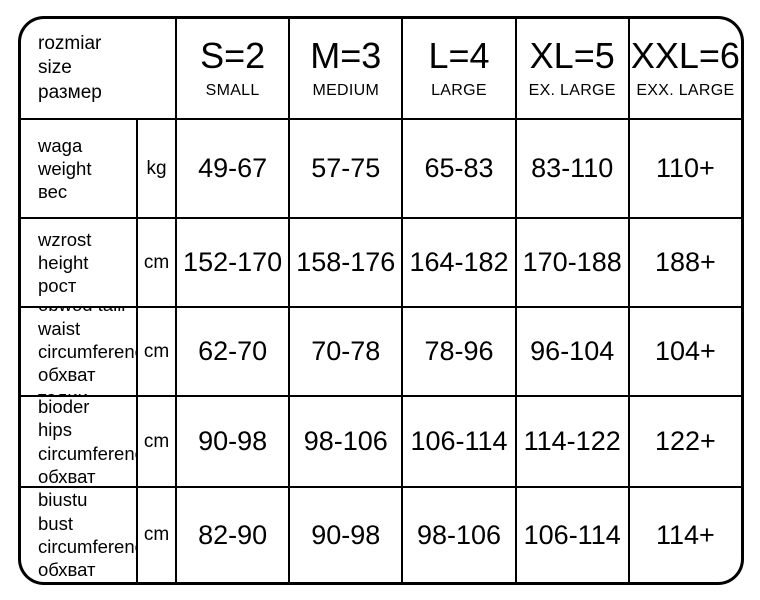 This screenshot has width=760, height=600. I want to click on measurement-label-height: wzrost height рост, so click(78, 262).